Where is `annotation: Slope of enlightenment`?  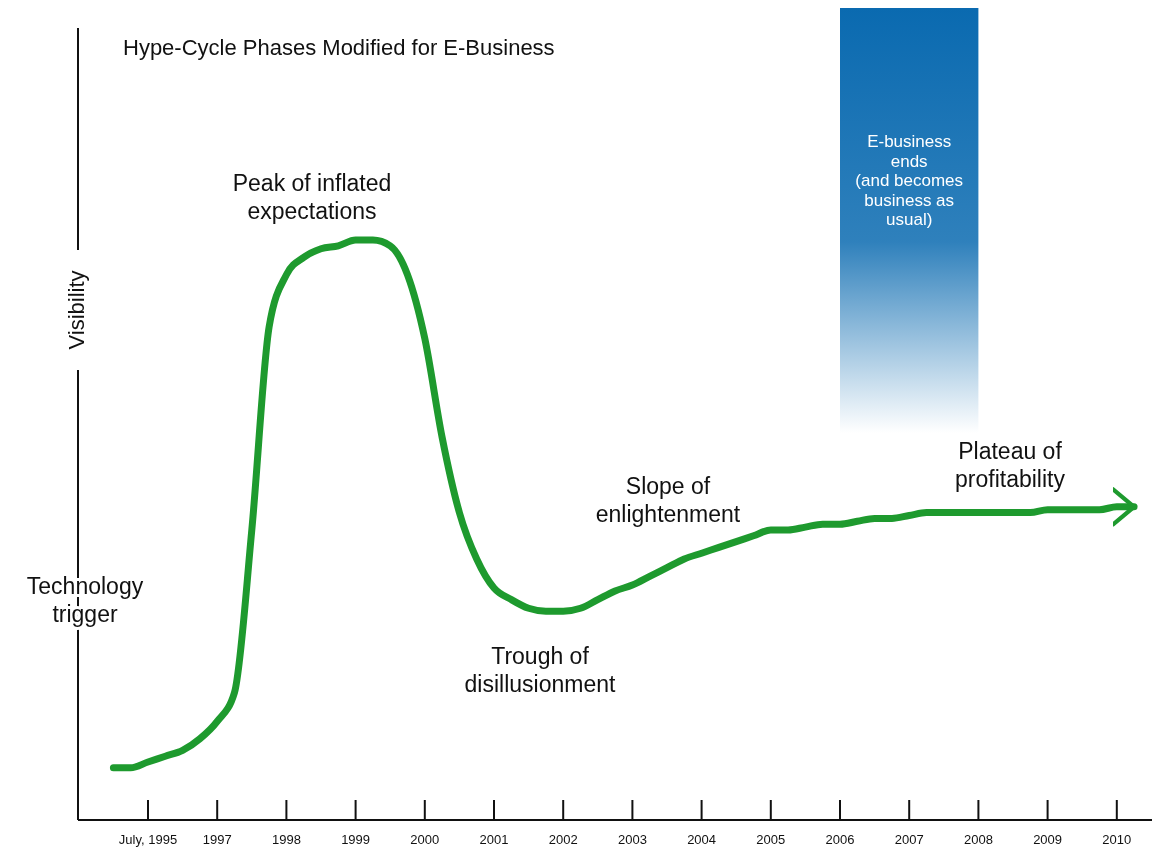
annotation: Slope of enlightenment is located at coordinates (668, 500).